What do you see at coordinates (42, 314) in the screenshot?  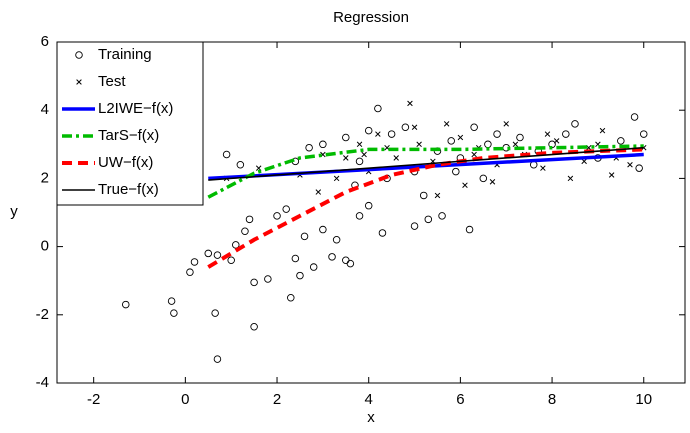 I see `y-tick-label: -2` at bounding box center [42, 314].